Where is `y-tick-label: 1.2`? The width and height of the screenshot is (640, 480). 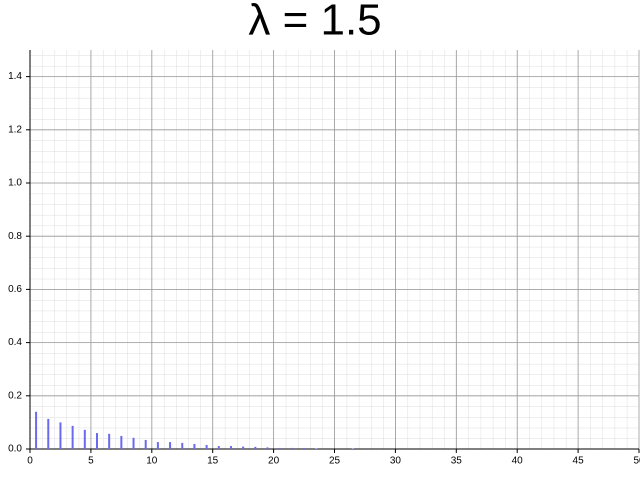
y-tick-label: 1.2 is located at coordinates (15, 129).